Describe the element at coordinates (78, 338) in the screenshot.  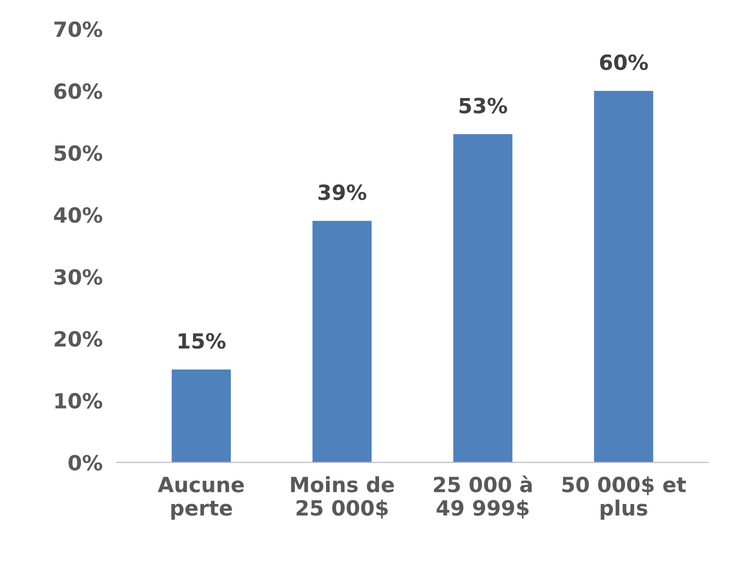
I see `y-tick-label: 20%` at that location.